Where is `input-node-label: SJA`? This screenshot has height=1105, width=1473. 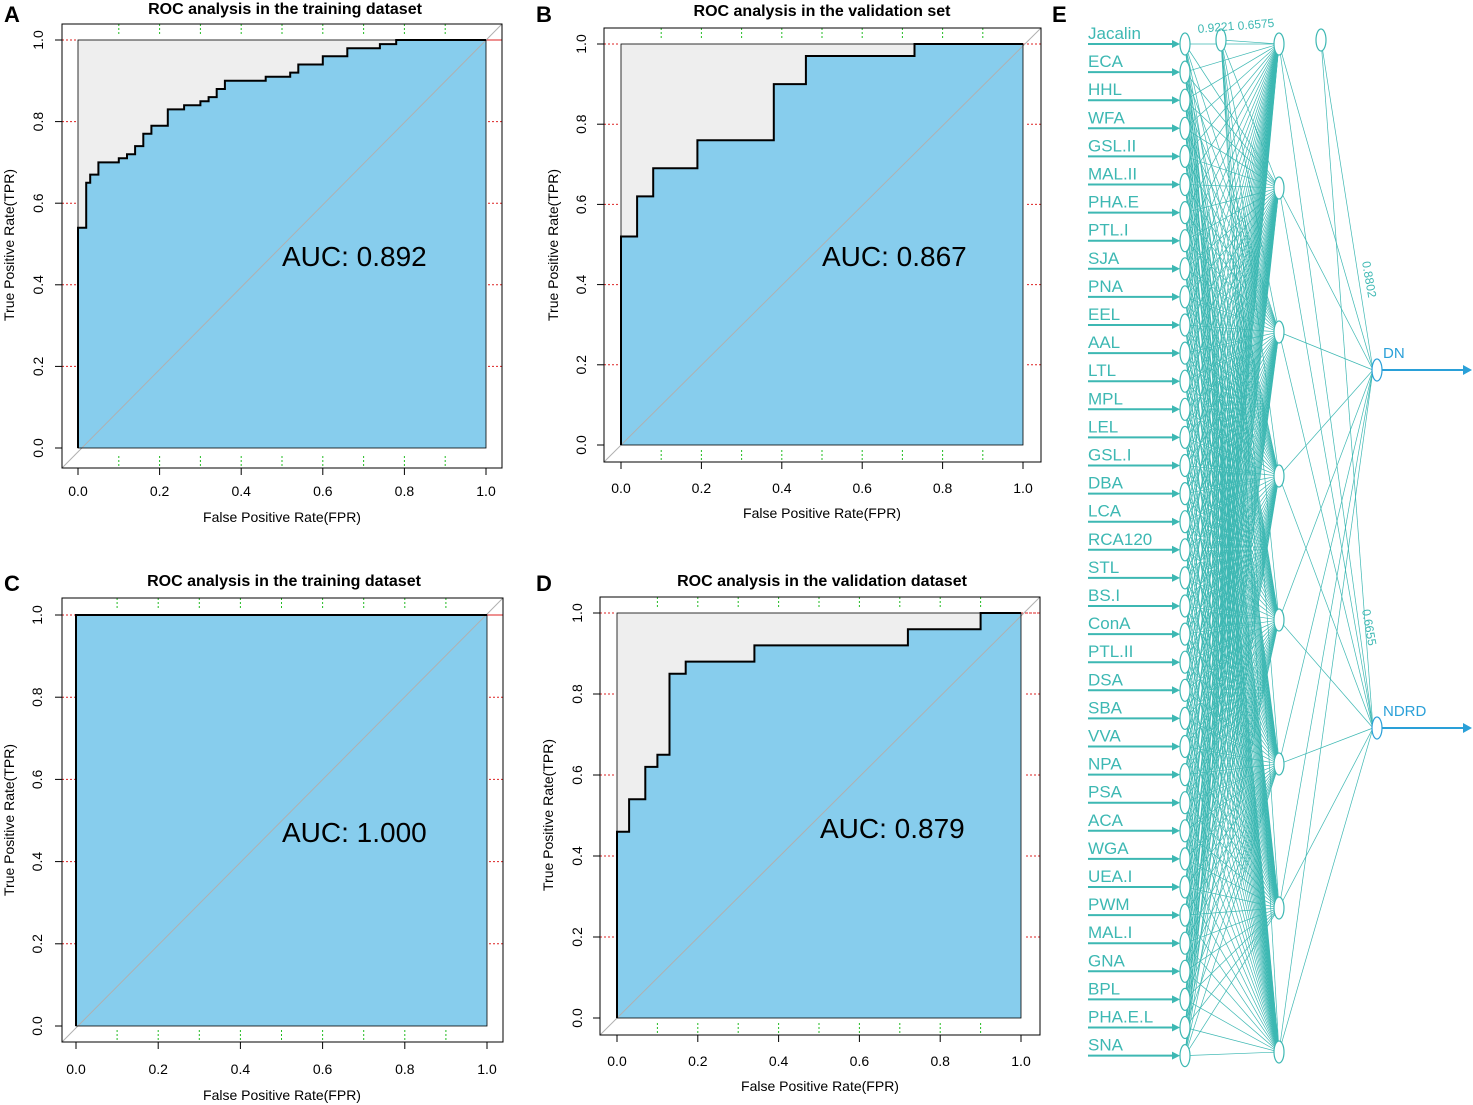
input-node-label: SJA is located at coordinates (1104, 258).